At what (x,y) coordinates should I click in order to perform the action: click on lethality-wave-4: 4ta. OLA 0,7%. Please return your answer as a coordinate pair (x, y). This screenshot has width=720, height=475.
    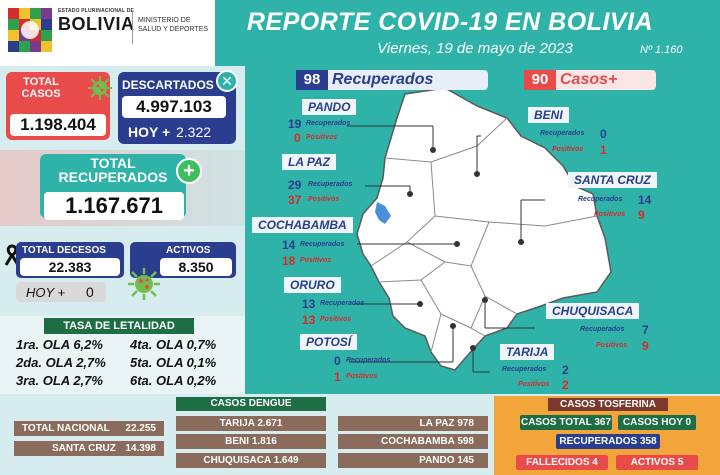
    Looking at the image, I should click on (173, 344).